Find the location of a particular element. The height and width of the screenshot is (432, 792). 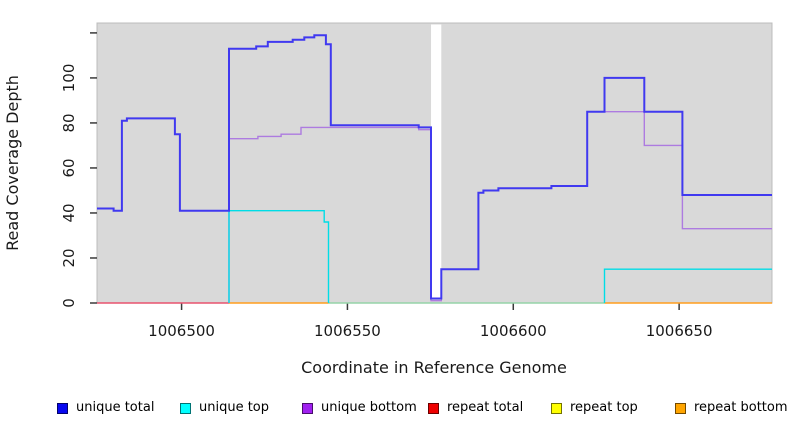

legend-label: repeat bottom is located at coordinates (741, 407).